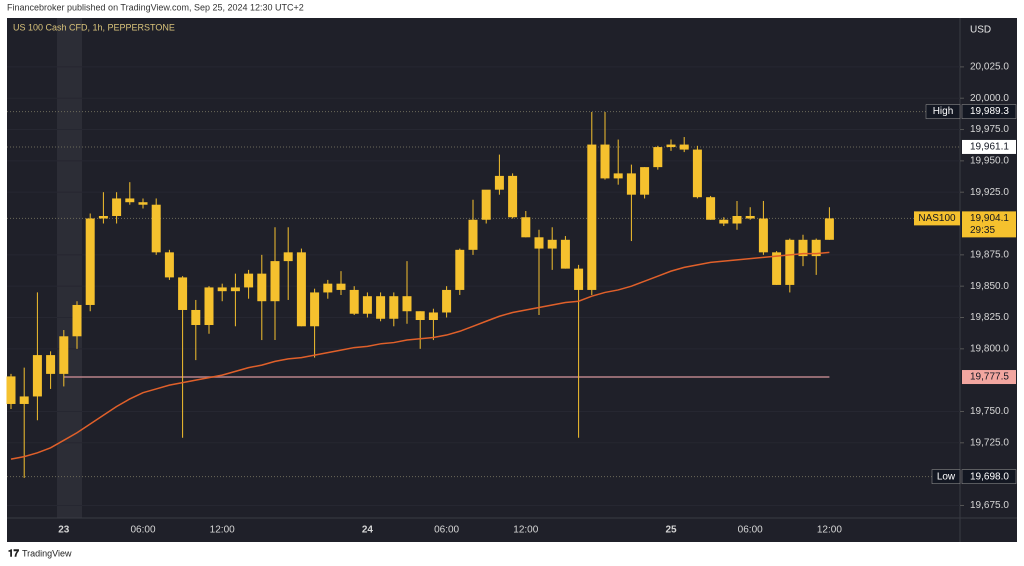  What do you see at coordinates (368, 530) in the screenshot?
I see `x-tick-label: 24` at bounding box center [368, 530].